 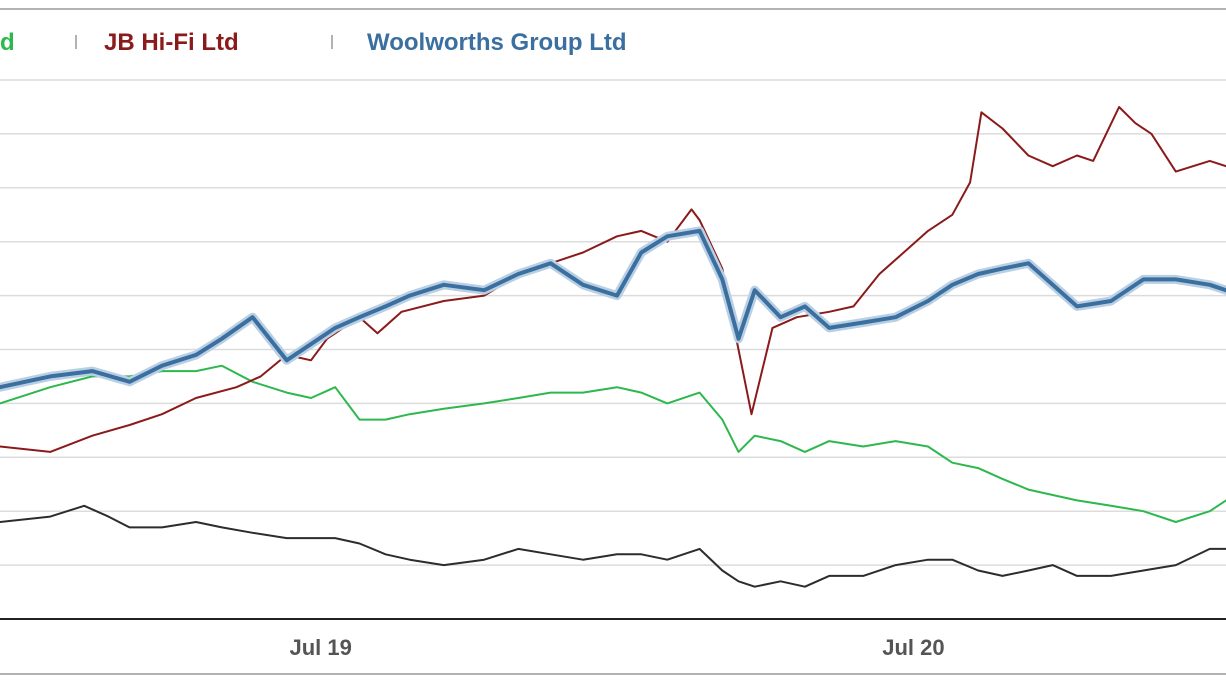 What do you see at coordinates (913, 647) in the screenshot?
I see `x-tick-label: Jul 20` at bounding box center [913, 647].